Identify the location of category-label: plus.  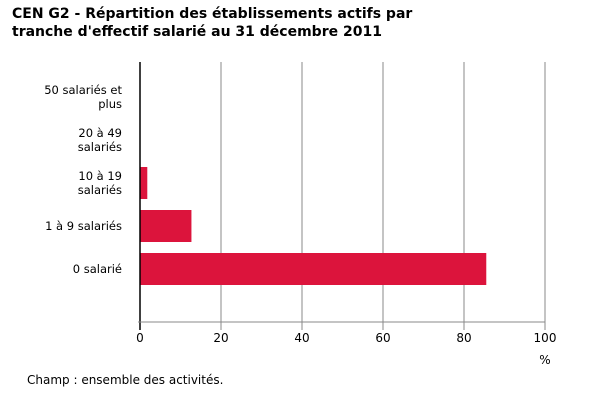
(110, 104).